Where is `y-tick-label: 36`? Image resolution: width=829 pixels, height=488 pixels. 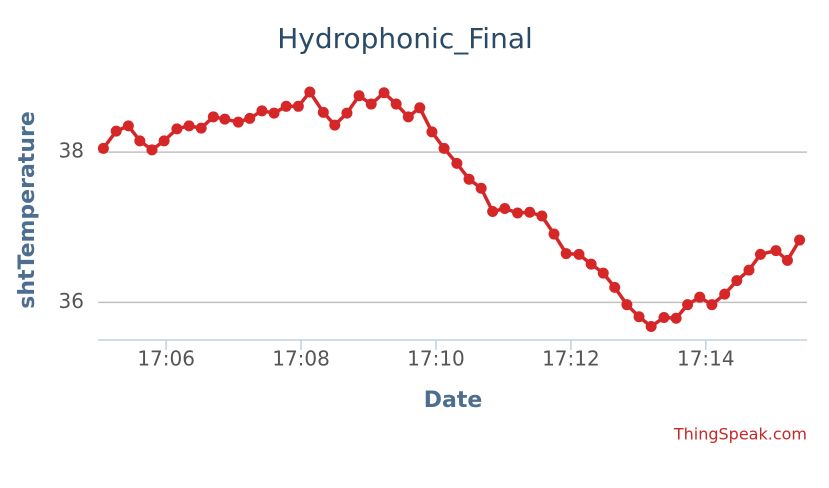
y-tick-label: 36 is located at coordinates (71, 301).